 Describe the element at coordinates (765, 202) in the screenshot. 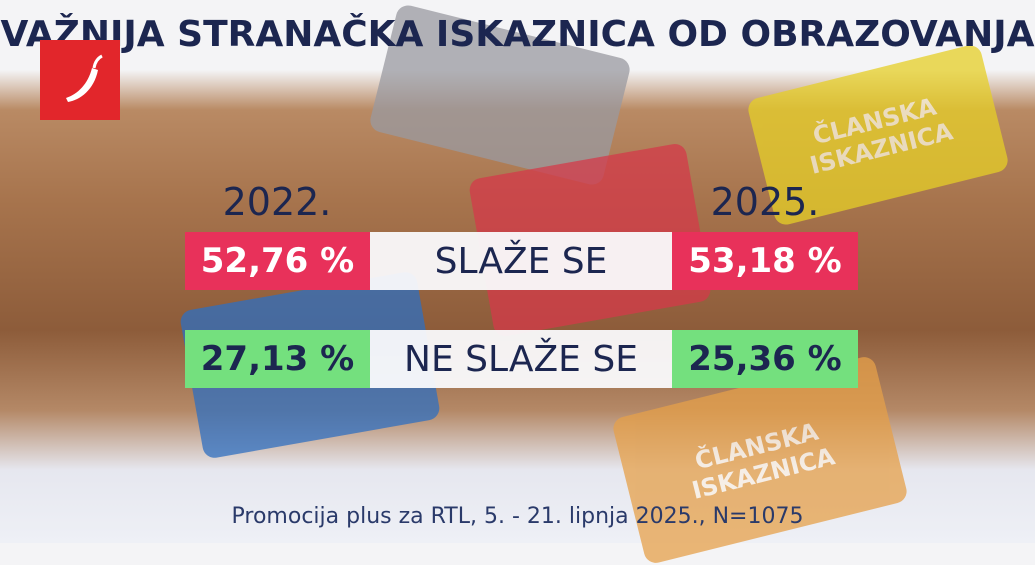

I see `year: 2025.` at that location.